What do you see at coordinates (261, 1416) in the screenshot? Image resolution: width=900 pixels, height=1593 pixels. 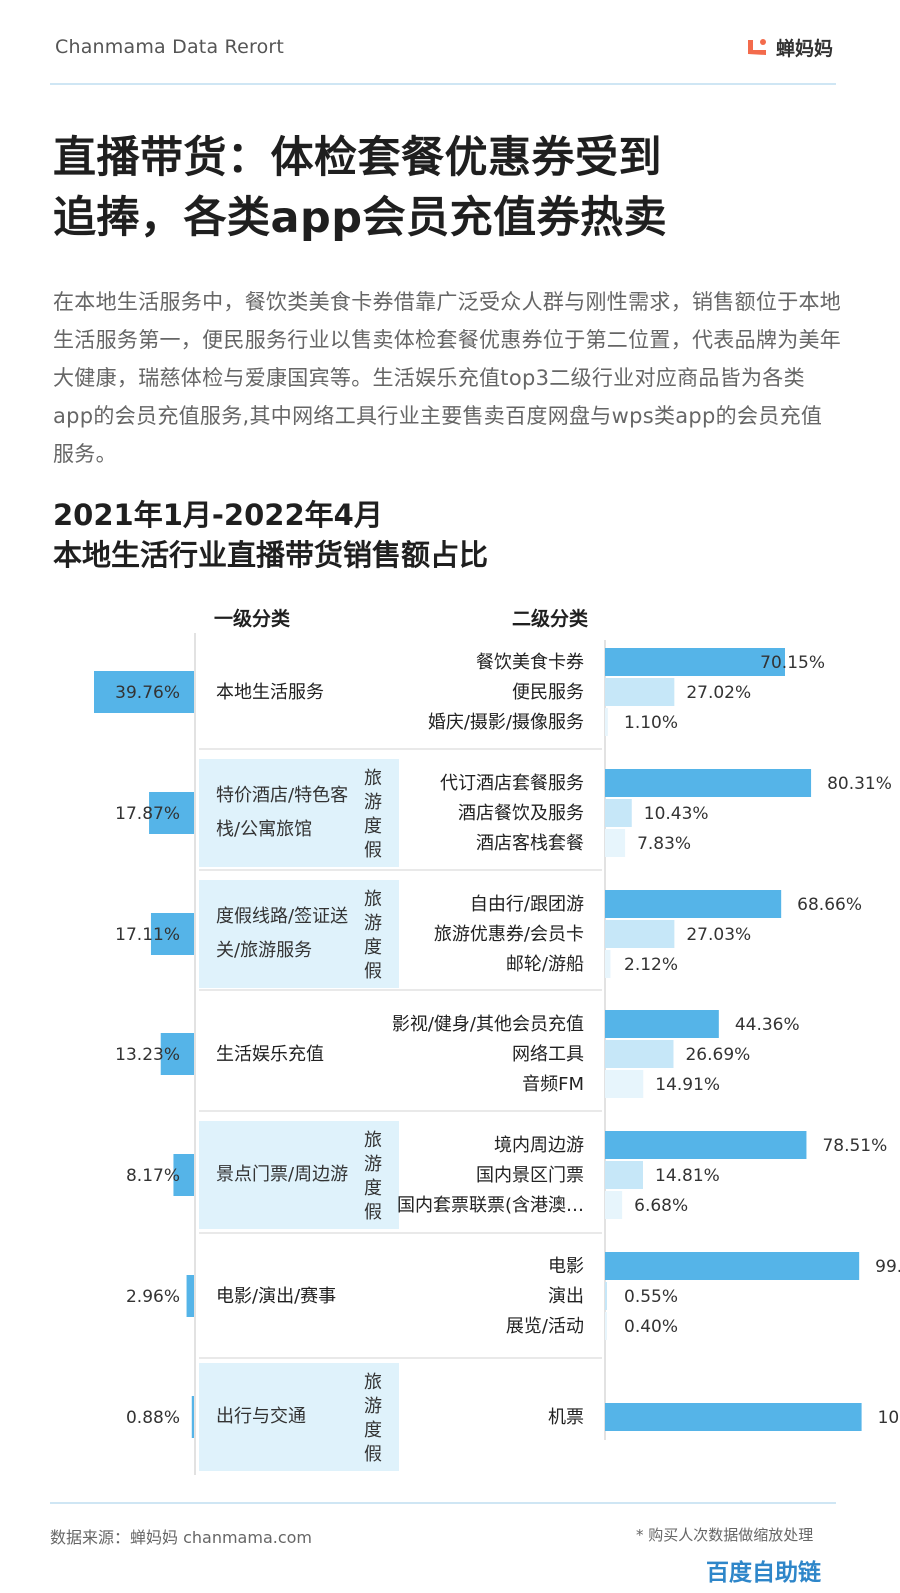 I see `level1-category-label: 出行与交通` at bounding box center [261, 1416].